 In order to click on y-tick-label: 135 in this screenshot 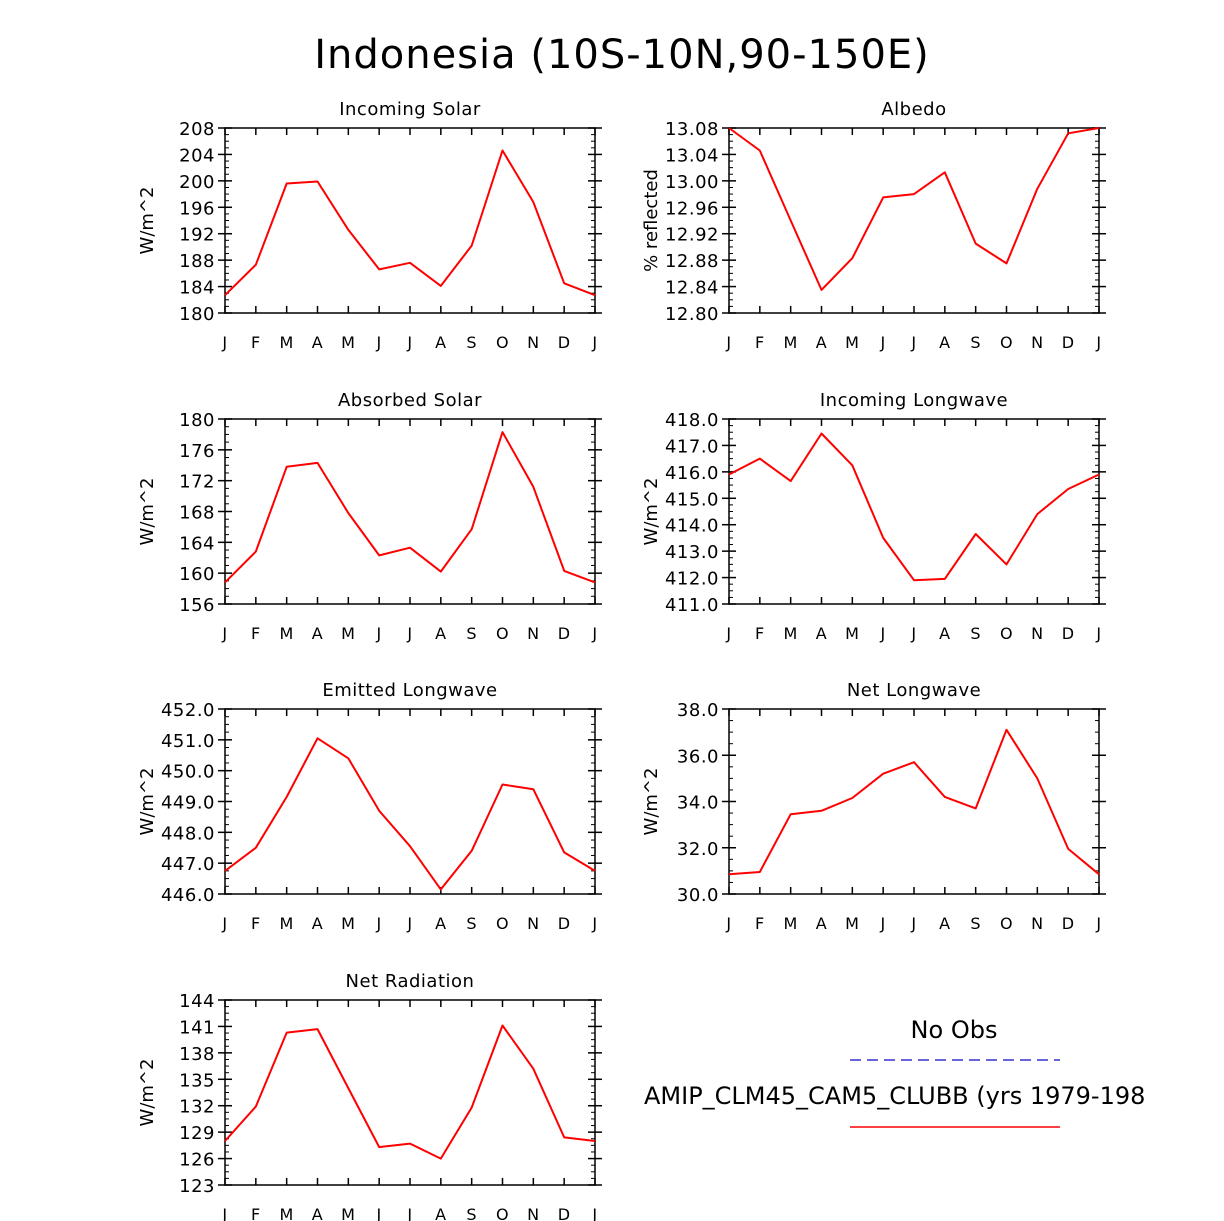, I will do `click(197, 1080)`.